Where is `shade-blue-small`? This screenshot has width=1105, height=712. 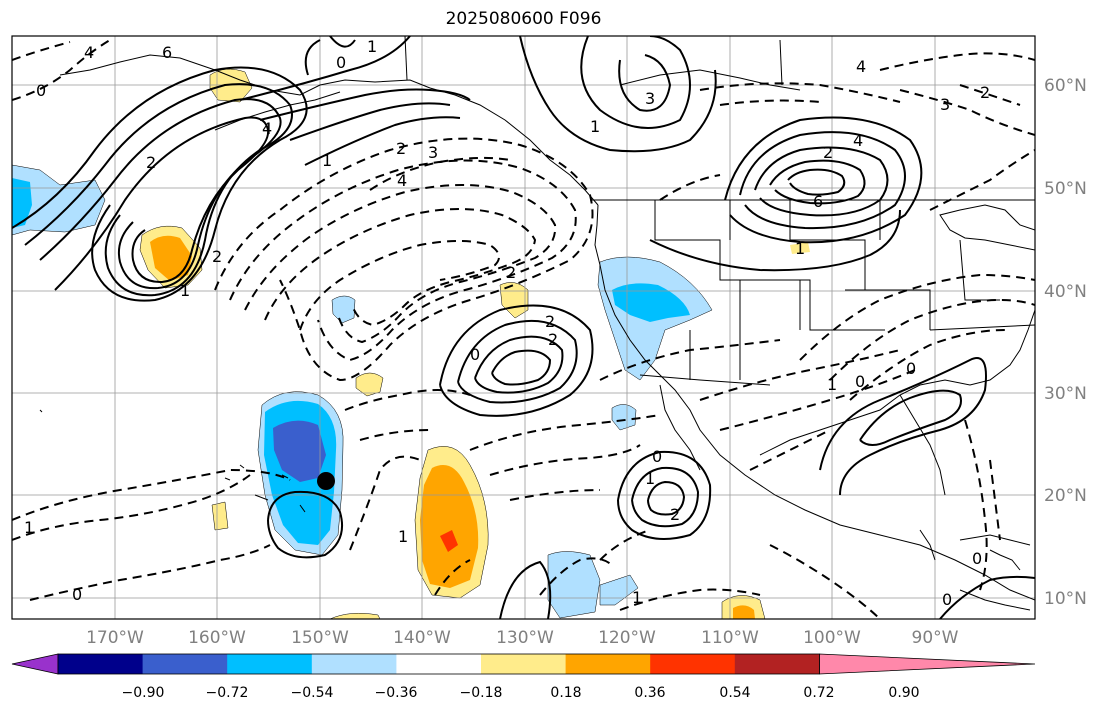
shade-blue-small is located at coordinates (343, 309).